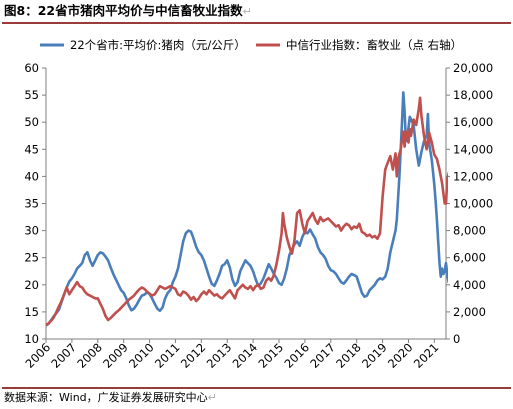 The height and width of the screenshot is (409, 513). I want to click on y-right-tick-label: 16,000, so click(473, 122).